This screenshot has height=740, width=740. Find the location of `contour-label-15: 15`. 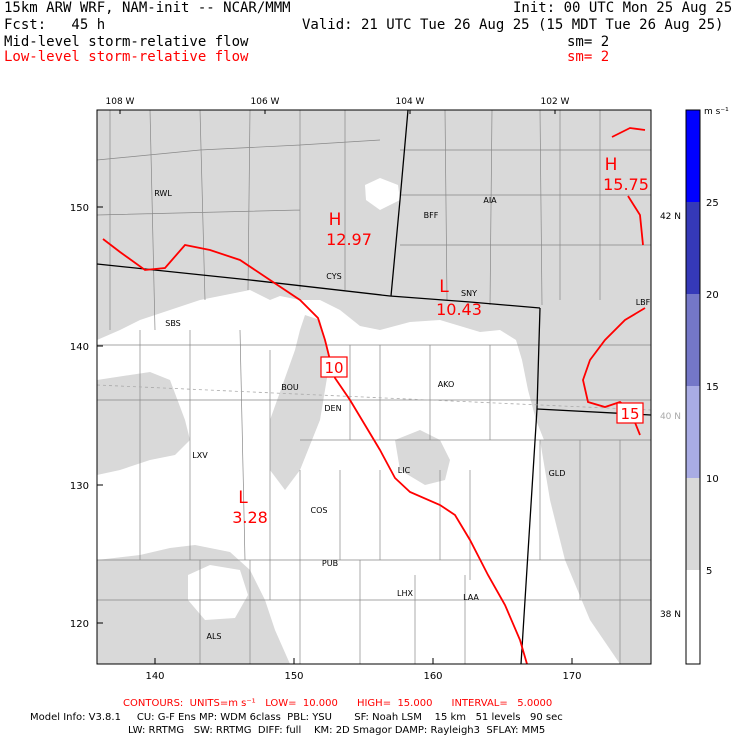

contour-label-15: 15 is located at coordinates (630, 413).